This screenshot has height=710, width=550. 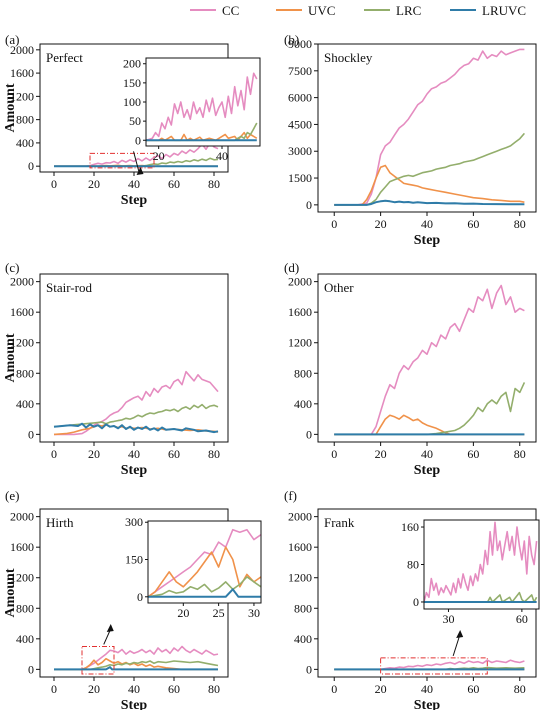 What do you see at coordinates (522, 619) in the screenshot?
I see `inset-x-tick-label: 60` at bounding box center [522, 619].